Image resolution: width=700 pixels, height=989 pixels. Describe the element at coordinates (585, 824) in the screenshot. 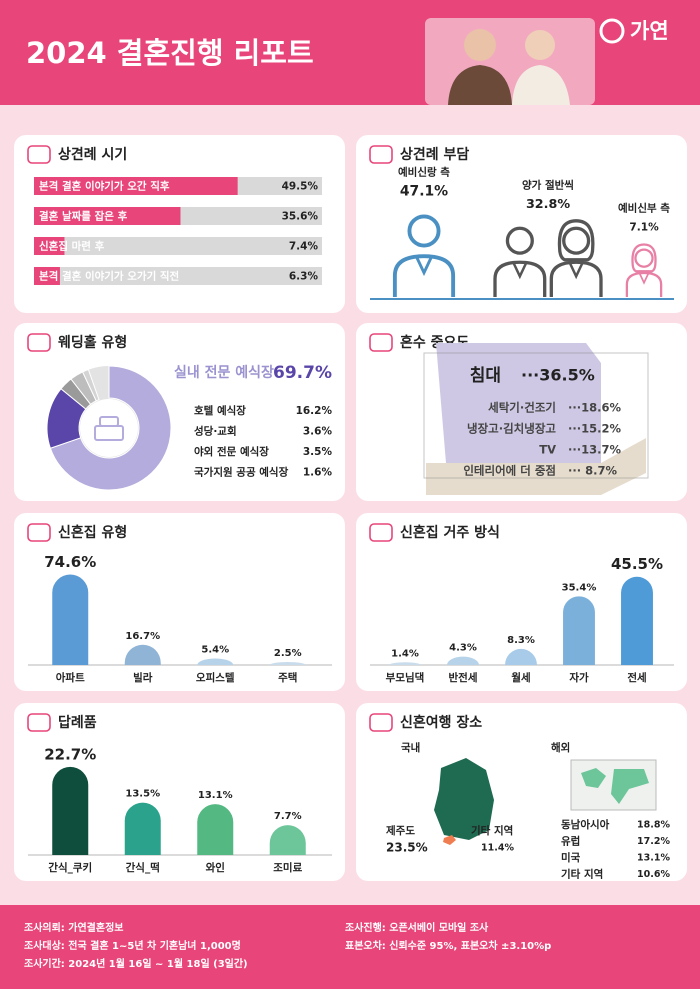

I see `place-label: 동남아시아` at that location.